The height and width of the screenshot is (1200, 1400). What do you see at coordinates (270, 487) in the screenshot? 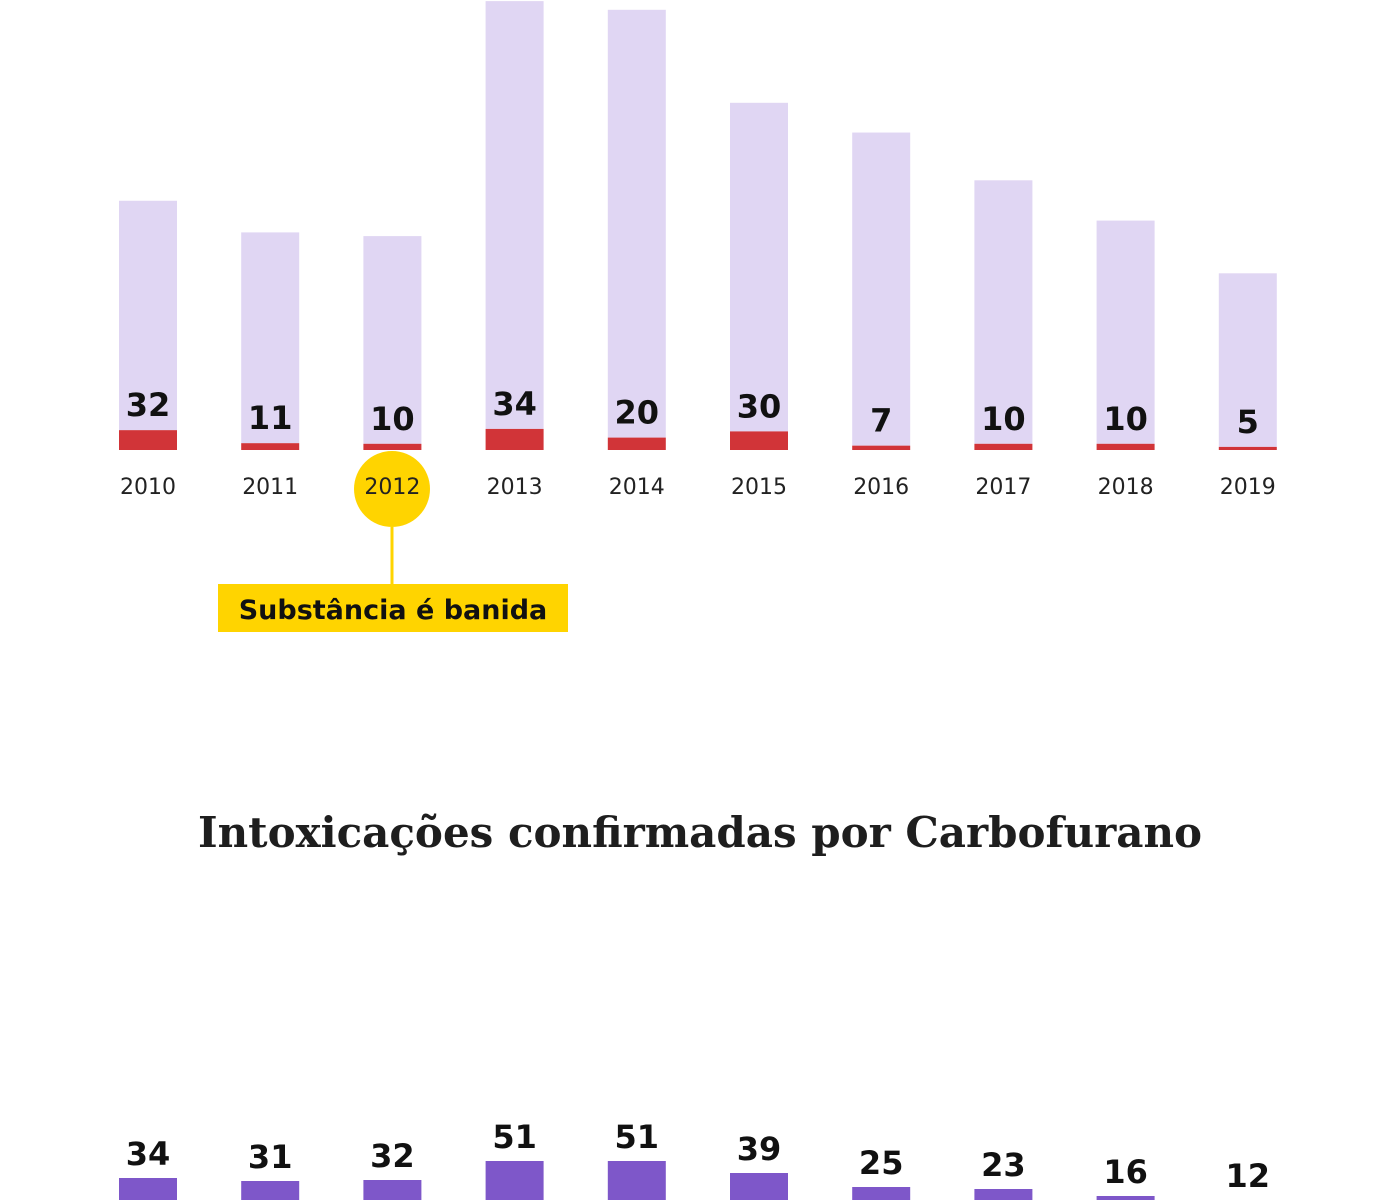
I see `year-label-2011: 2011` at bounding box center [270, 487].